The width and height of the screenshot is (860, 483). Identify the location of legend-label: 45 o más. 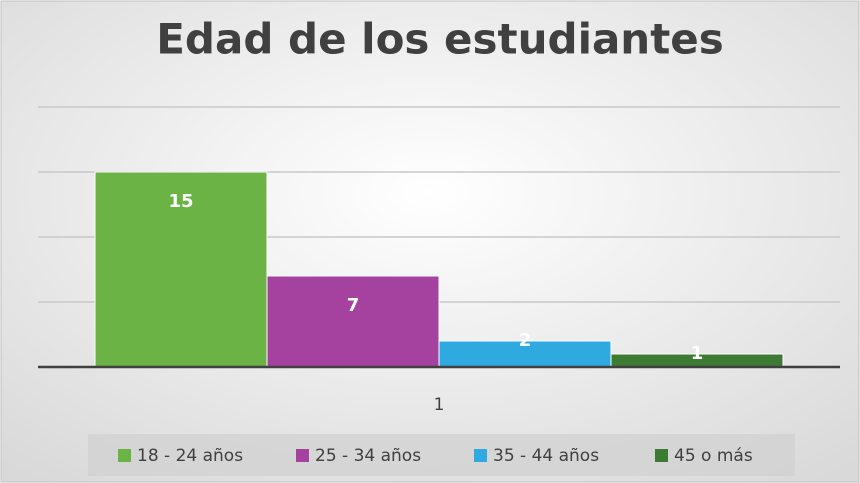
(713, 456).